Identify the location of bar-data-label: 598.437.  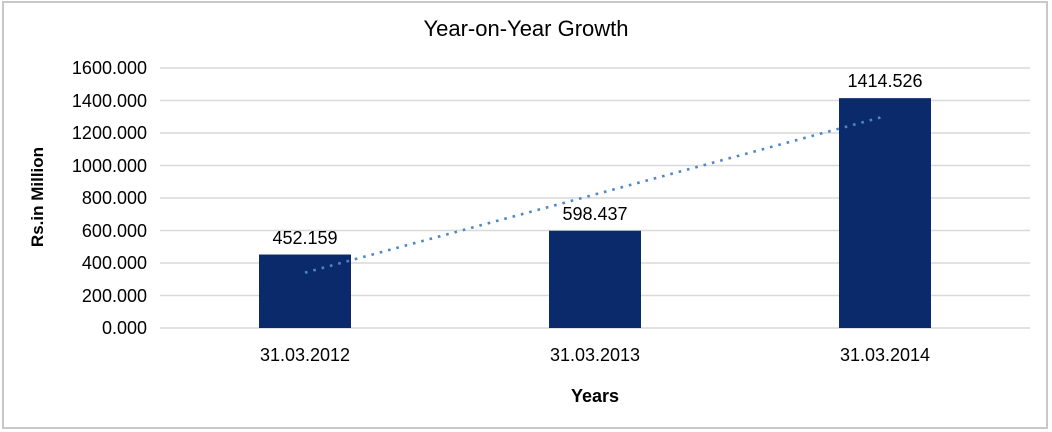
(595, 213).